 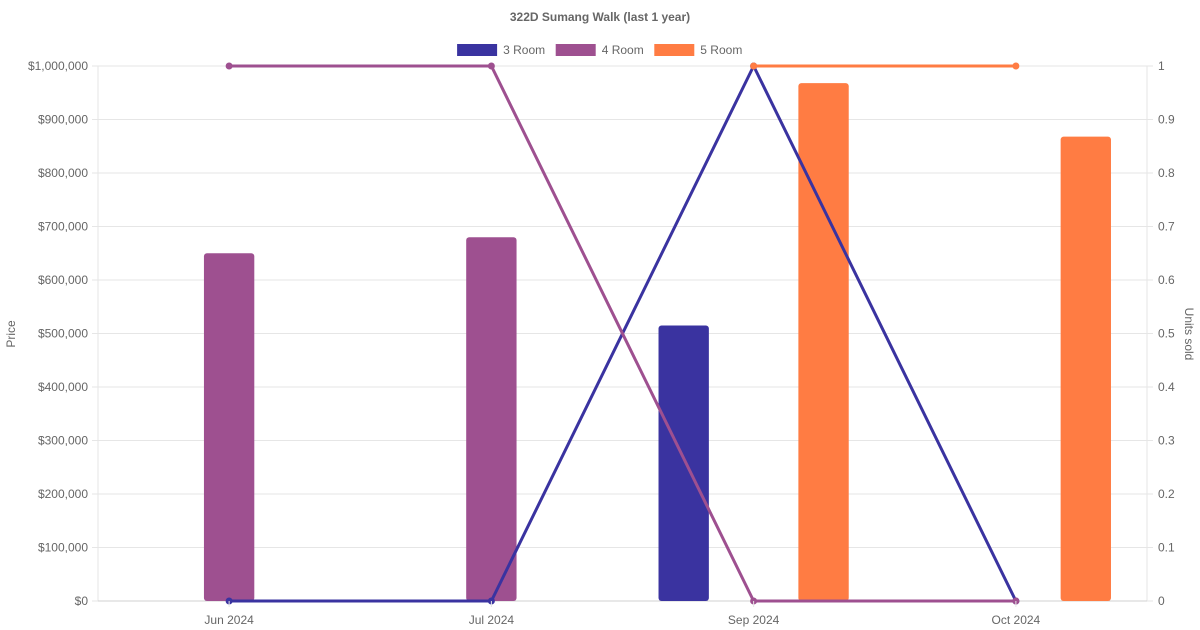 I want to click on left-tick-label: $600,000, so click(x=63, y=280).